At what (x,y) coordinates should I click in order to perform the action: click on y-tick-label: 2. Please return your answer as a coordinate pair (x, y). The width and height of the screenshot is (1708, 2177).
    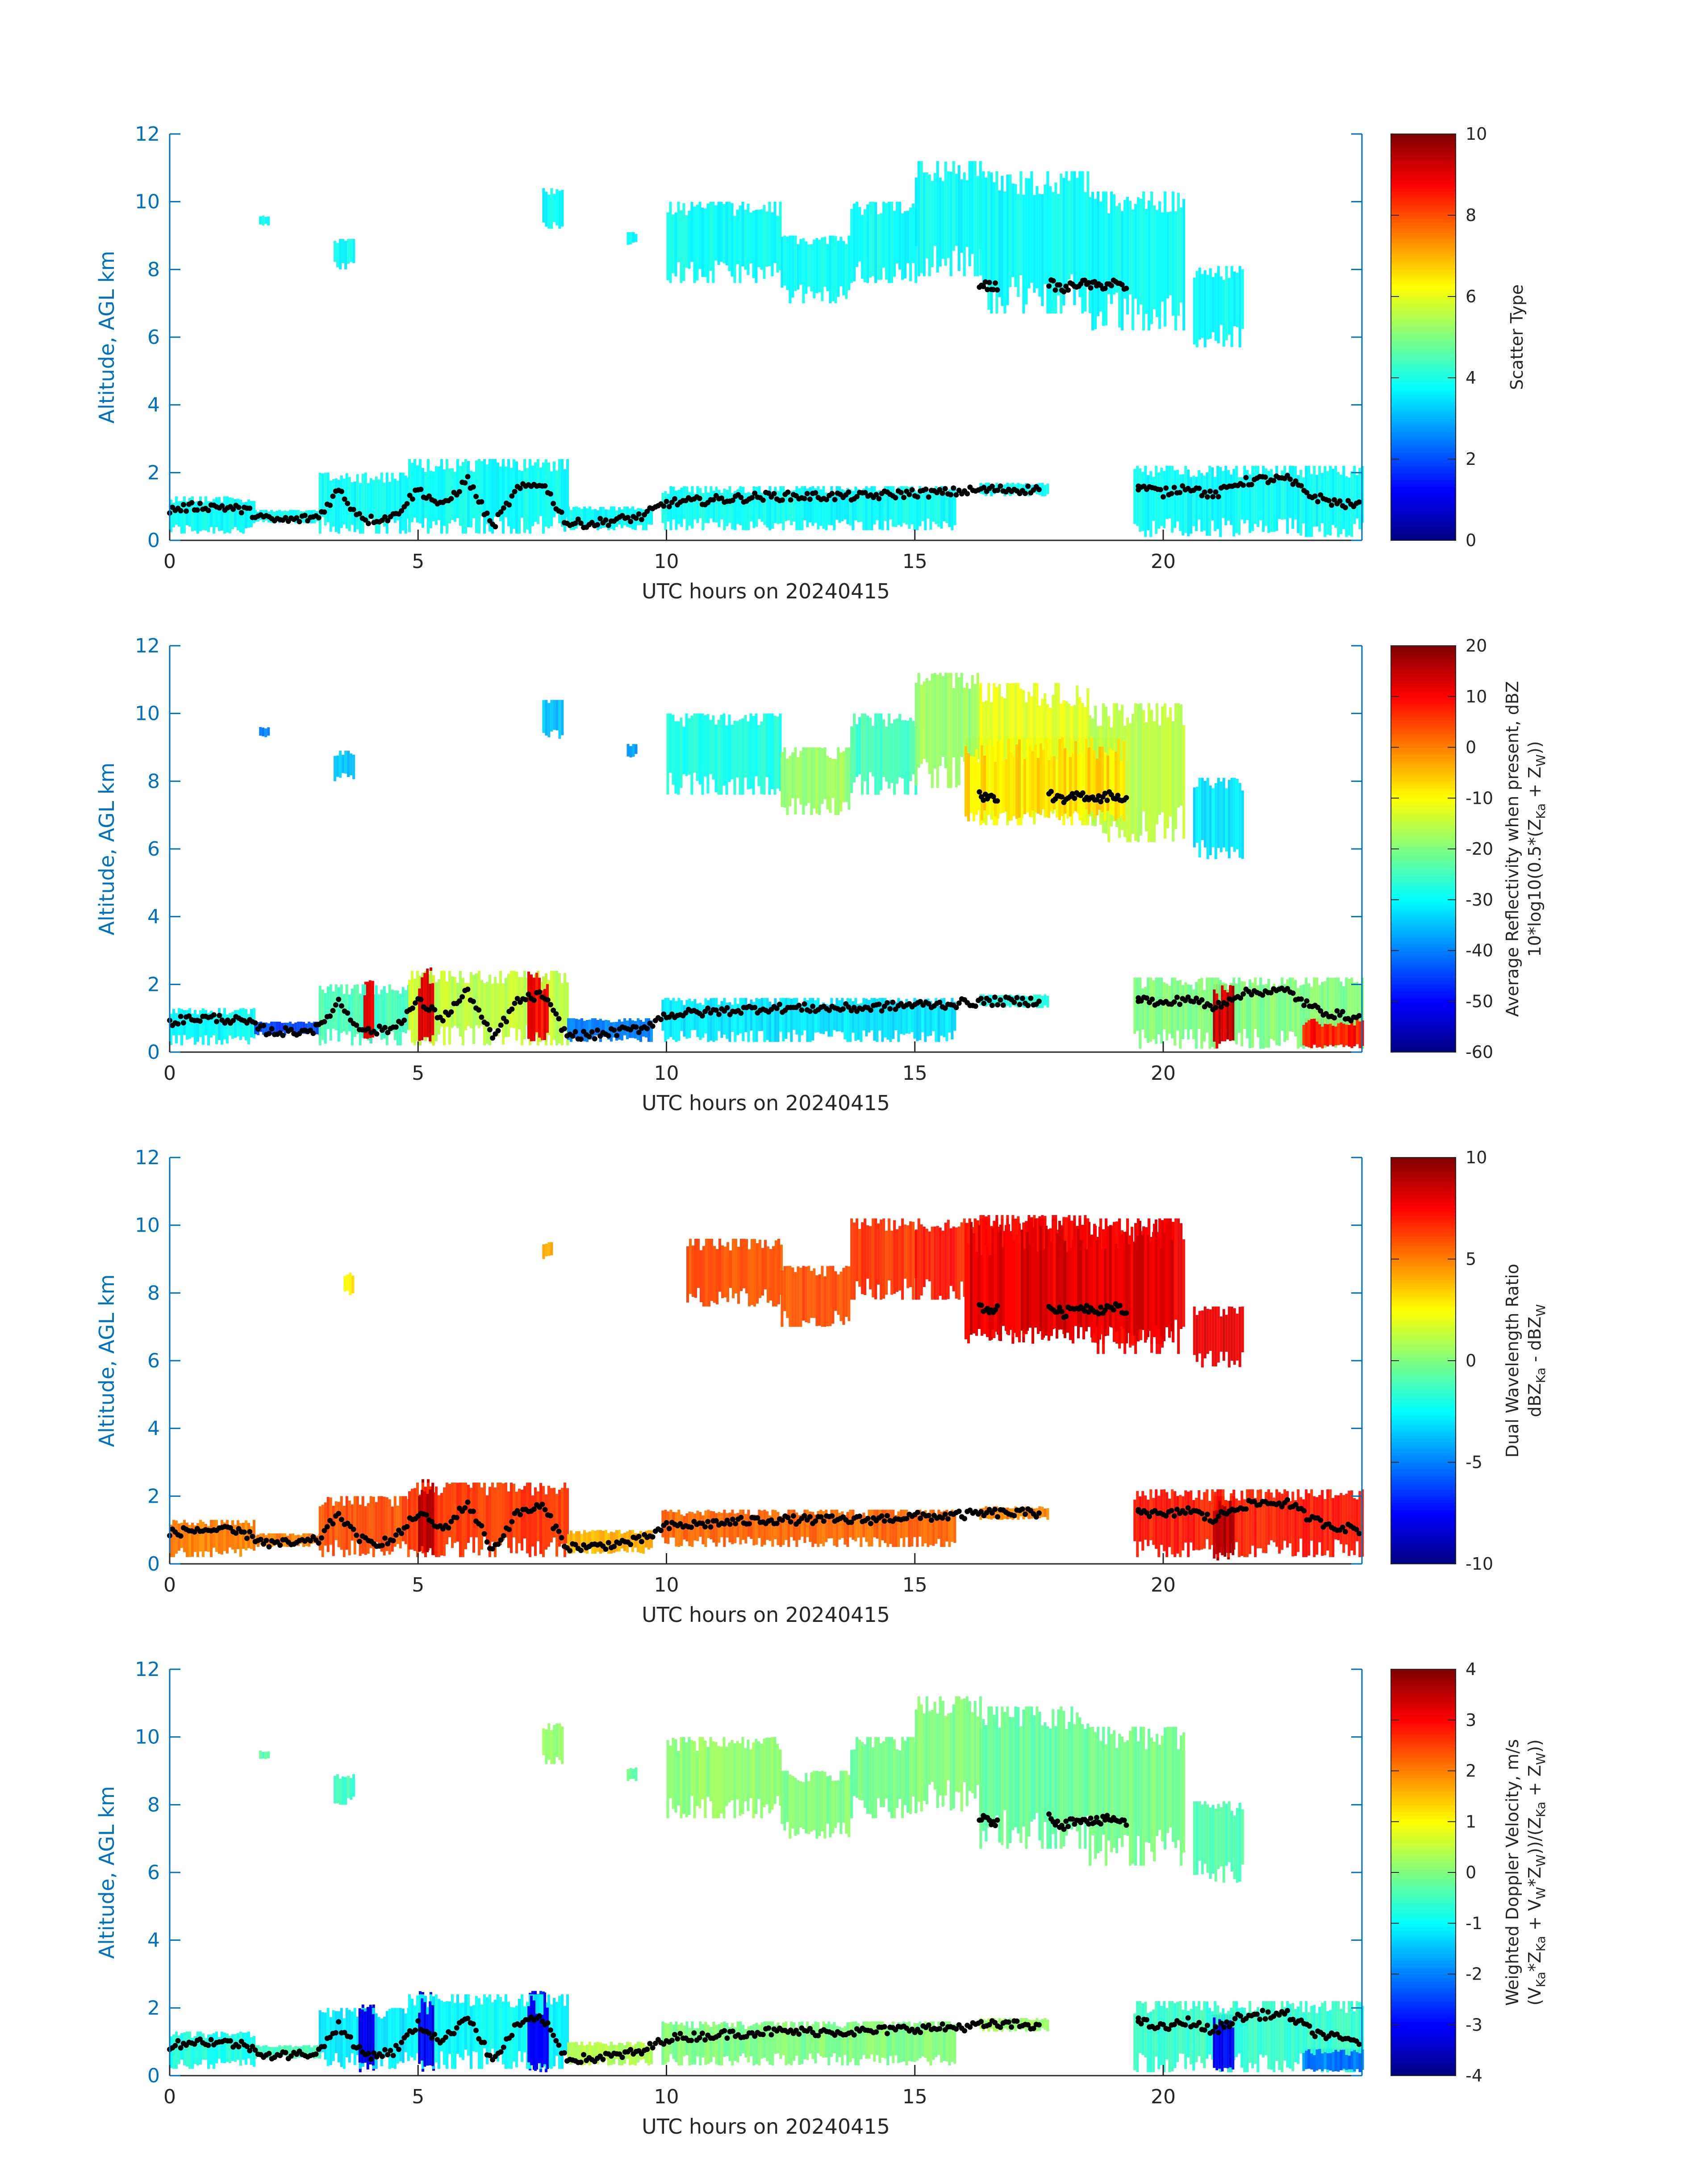
    Looking at the image, I should click on (153, 472).